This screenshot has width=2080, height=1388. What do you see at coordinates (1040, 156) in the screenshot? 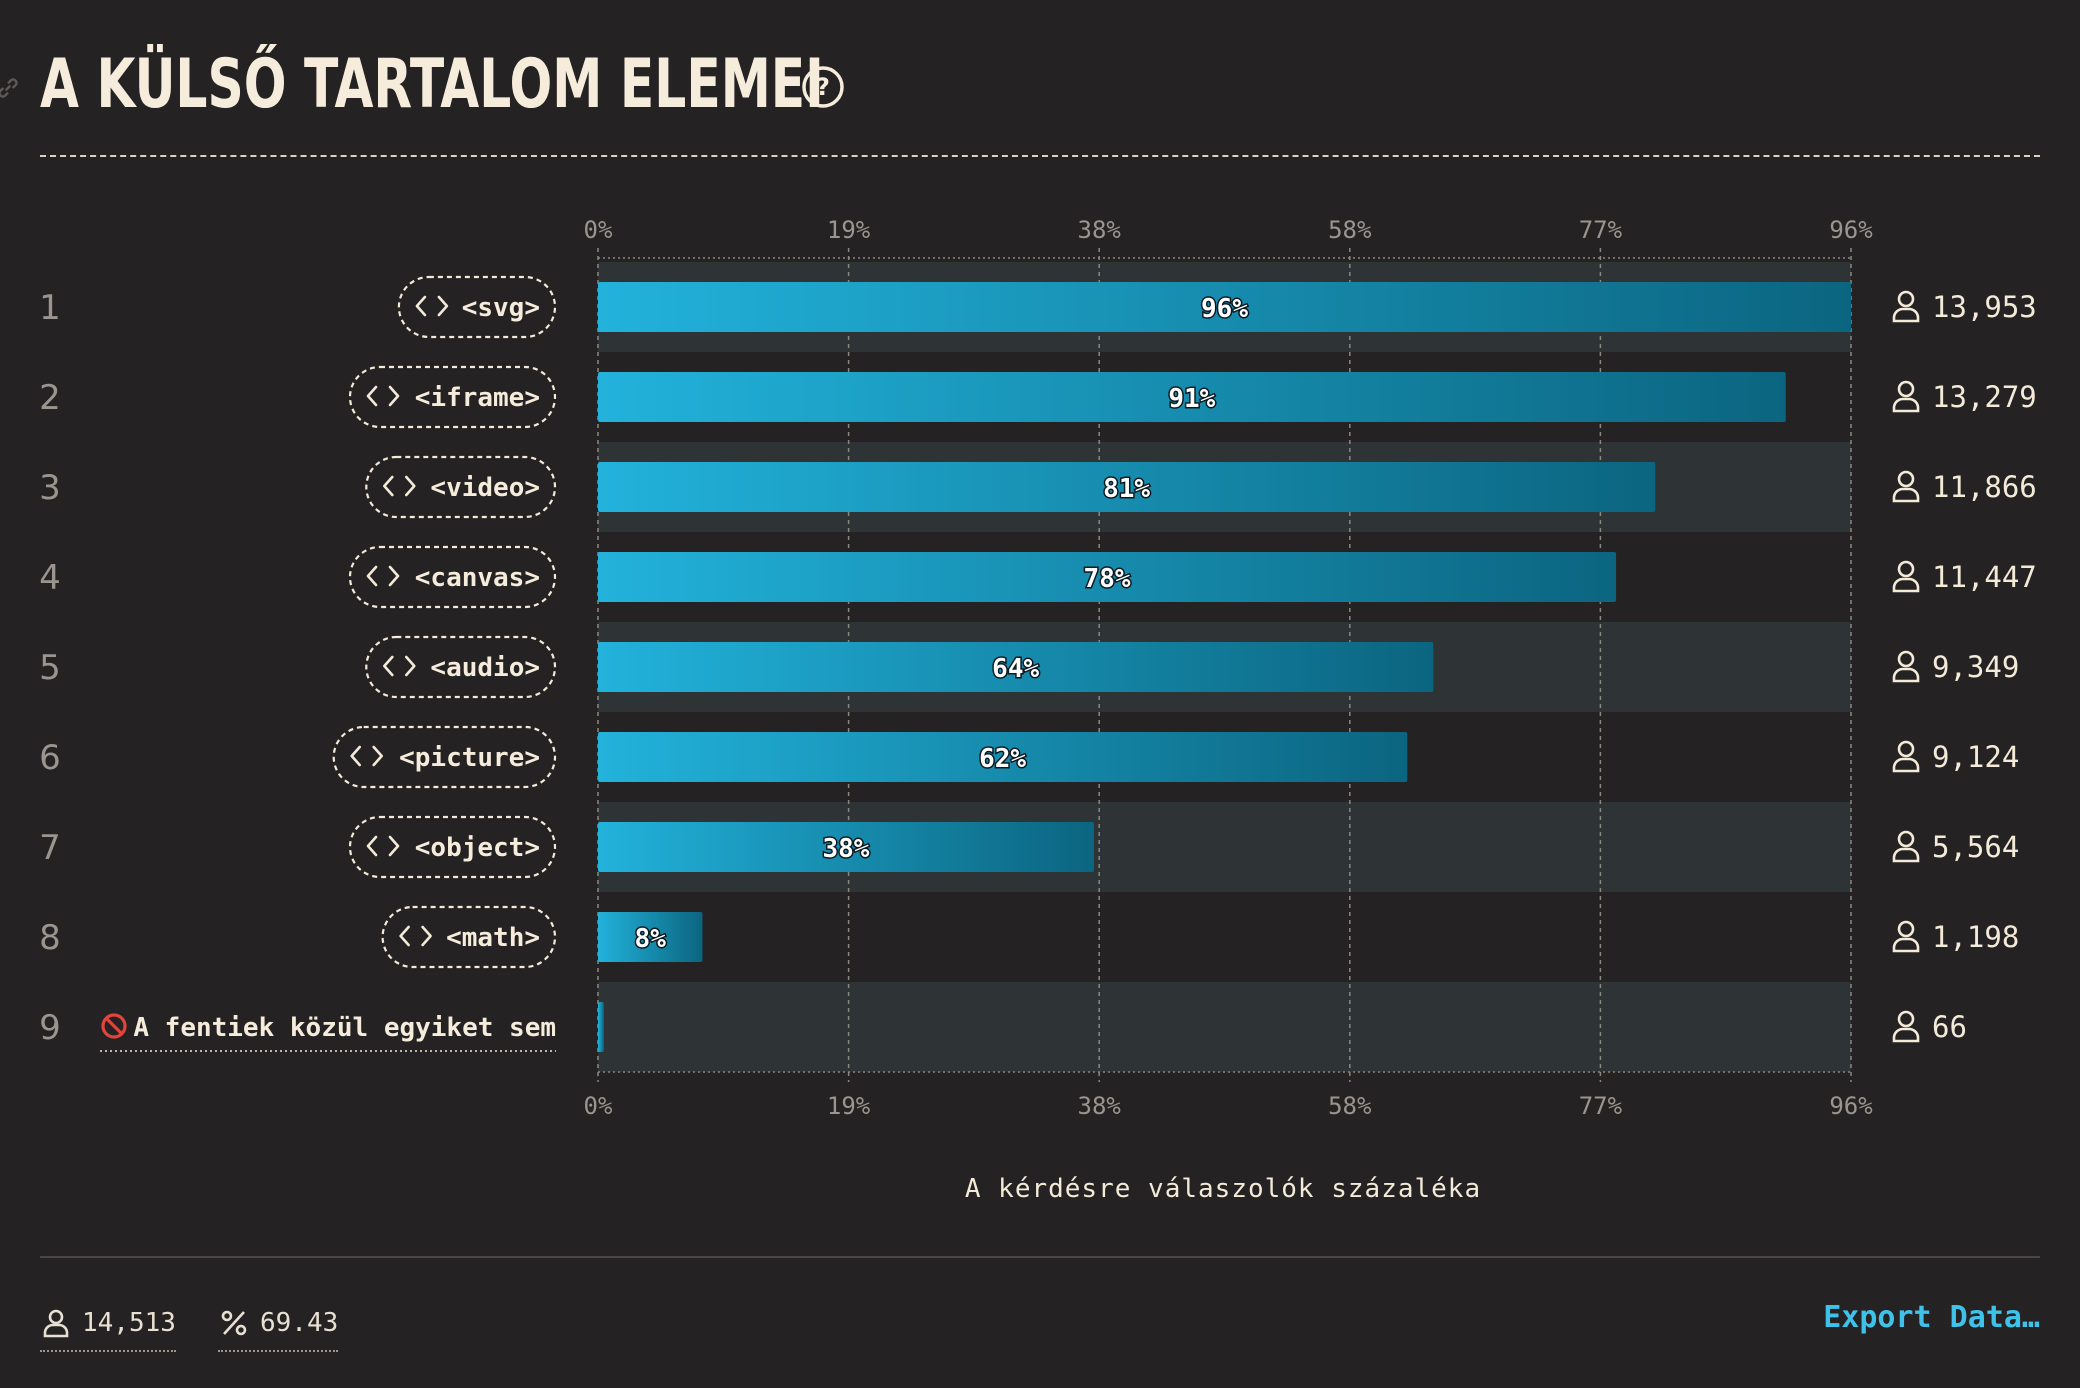
I see `title-divider` at bounding box center [1040, 156].